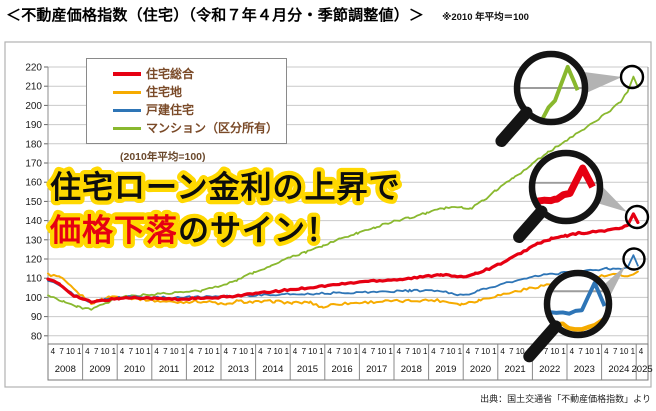 The image size is (656, 411). What do you see at coordinates (127, 128) in the screenshot?
I see `legend-swatch-mansion` at bounding box center [127, 128].